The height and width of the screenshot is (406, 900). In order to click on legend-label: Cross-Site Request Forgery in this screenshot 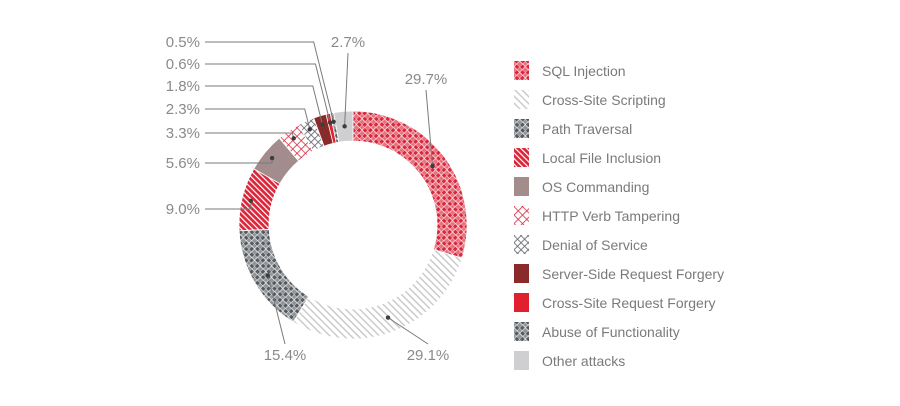, I will do `click(629, 302)`.